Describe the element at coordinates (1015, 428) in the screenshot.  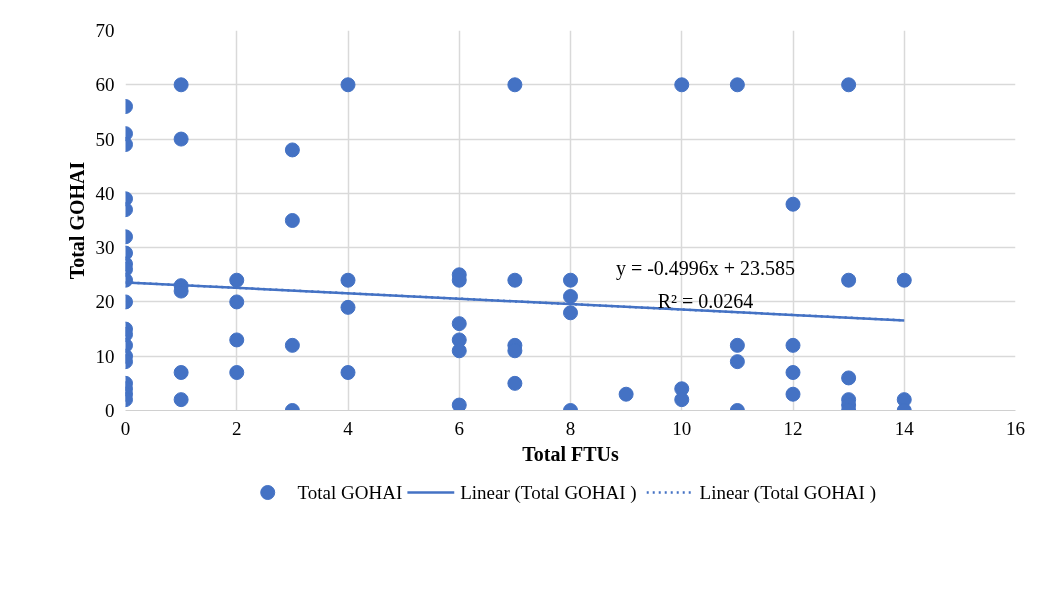
I see `x-tick-label: 16` at that location.